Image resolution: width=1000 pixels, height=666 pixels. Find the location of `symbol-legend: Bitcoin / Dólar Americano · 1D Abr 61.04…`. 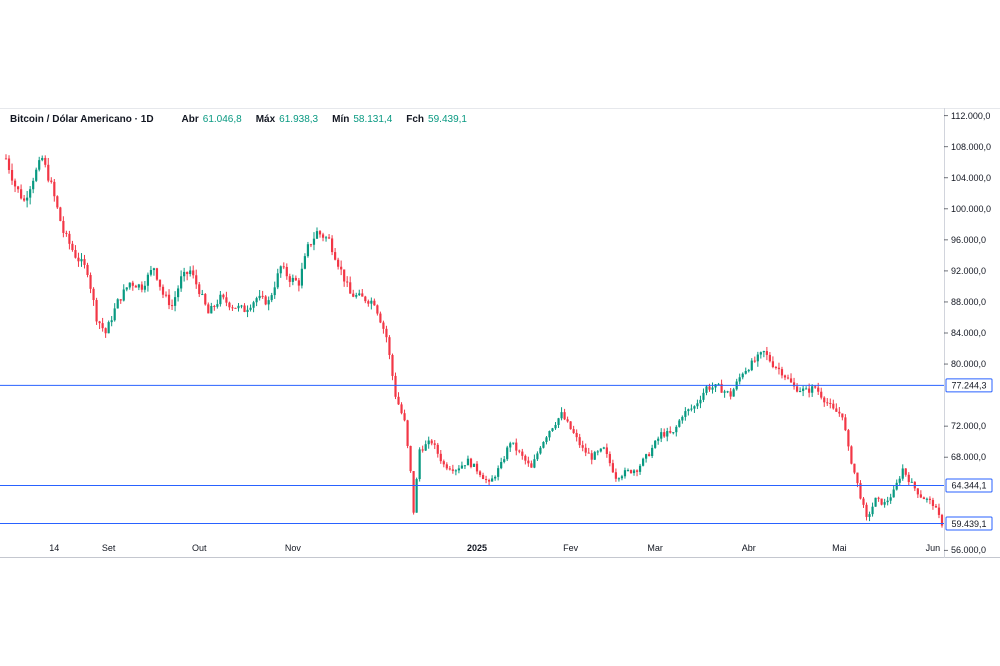

symbol-legend: Bitcoin / Dólar Americano · 1D Abr 61.04… is located at coordinates (238, 119).